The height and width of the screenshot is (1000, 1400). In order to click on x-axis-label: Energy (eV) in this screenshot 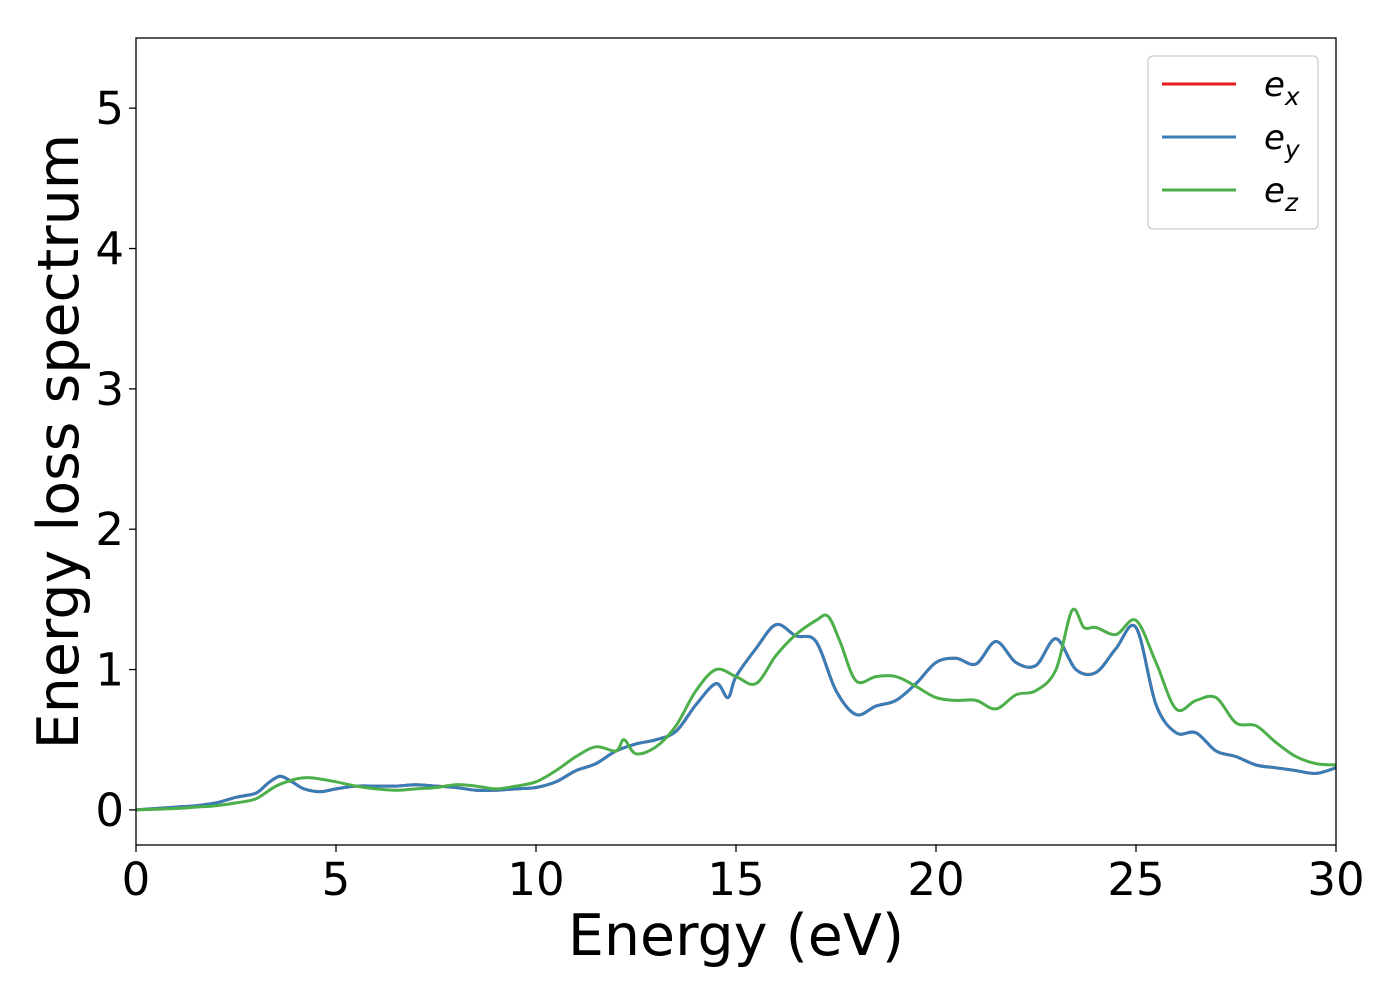, I will do `click(736, 936)`.